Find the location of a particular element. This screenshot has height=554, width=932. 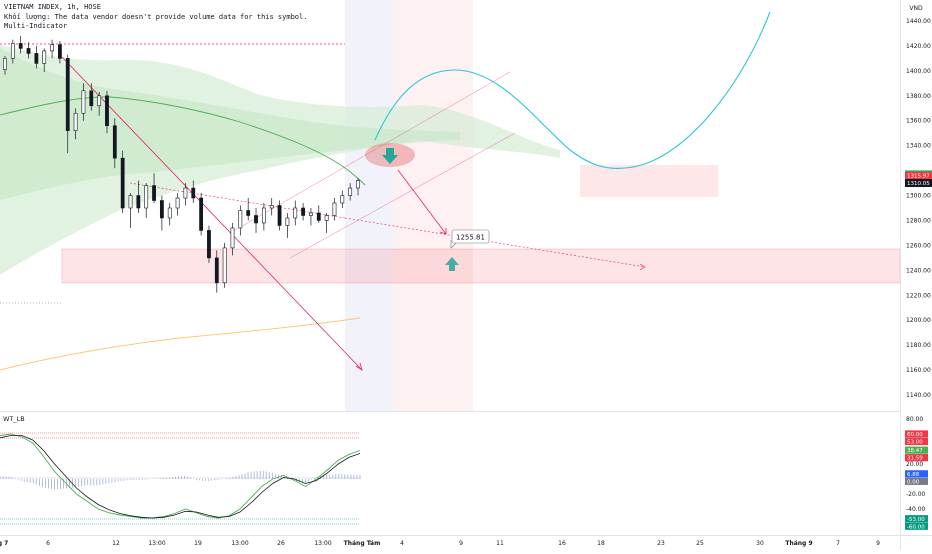

time-axis-label: 25 is located at coordinates (700, 543).